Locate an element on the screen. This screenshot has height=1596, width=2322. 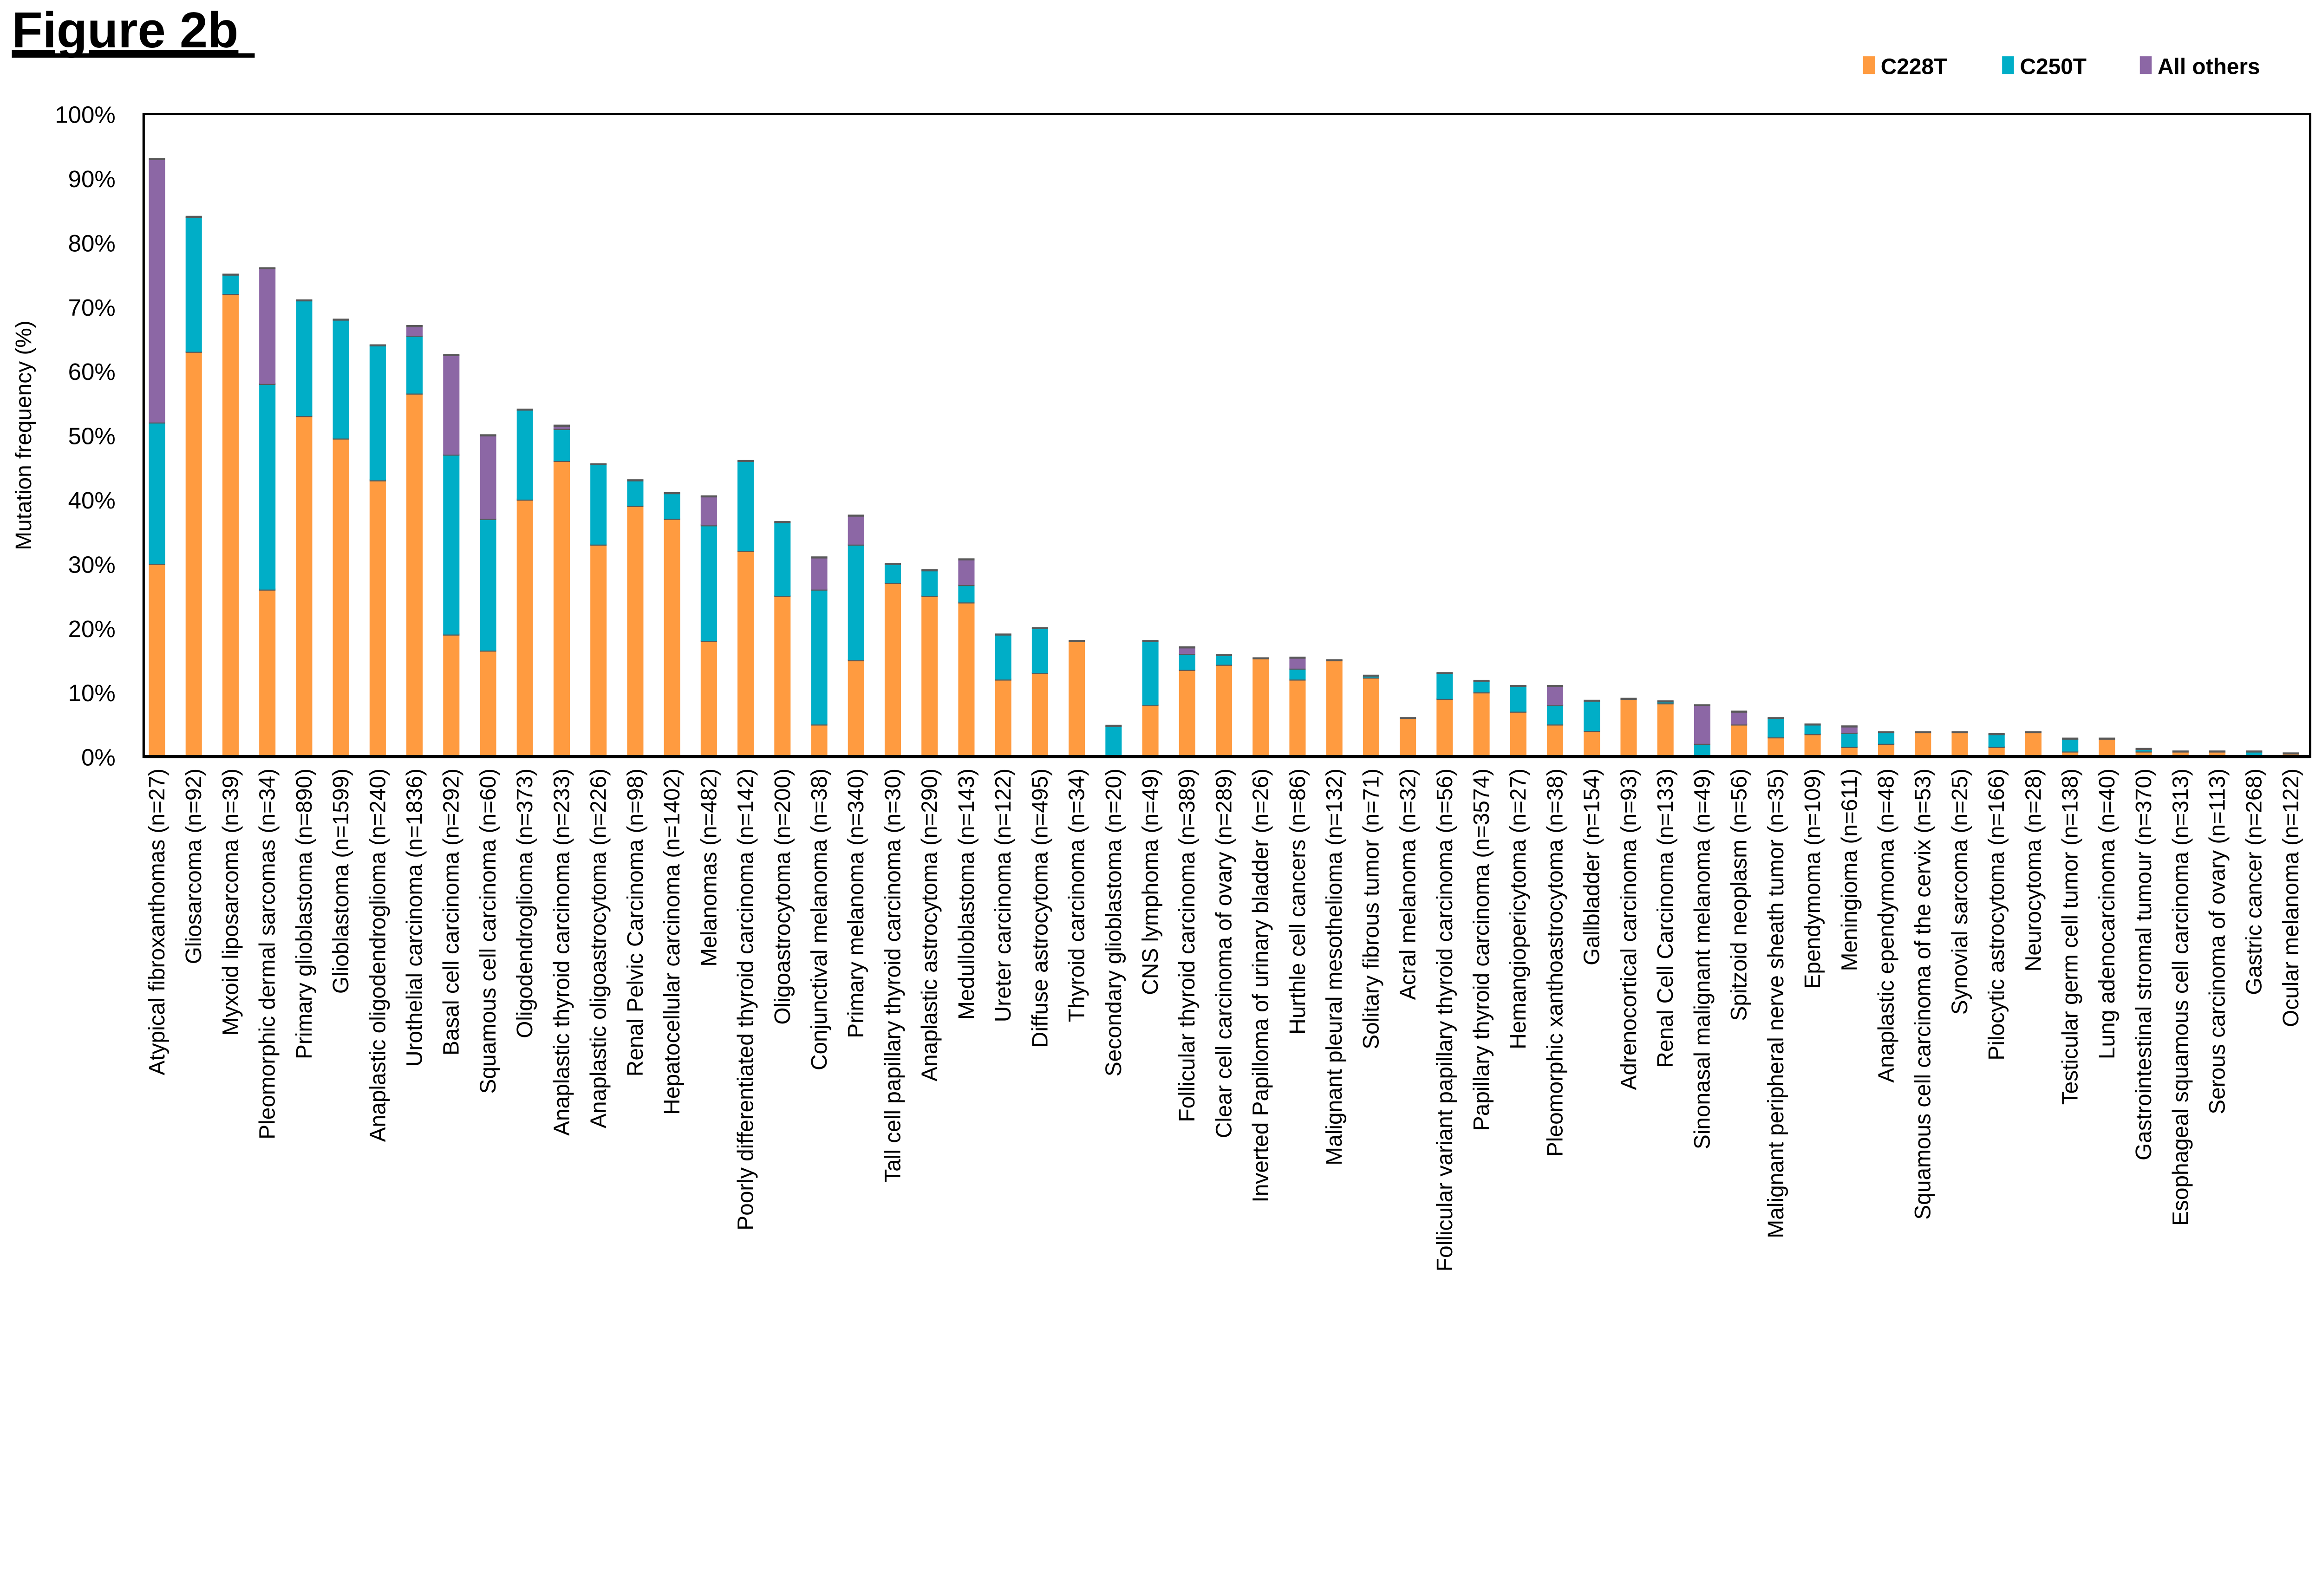
x-tick-label: Ocular melanoma (n=122) is located at coordinates (2291, 898).